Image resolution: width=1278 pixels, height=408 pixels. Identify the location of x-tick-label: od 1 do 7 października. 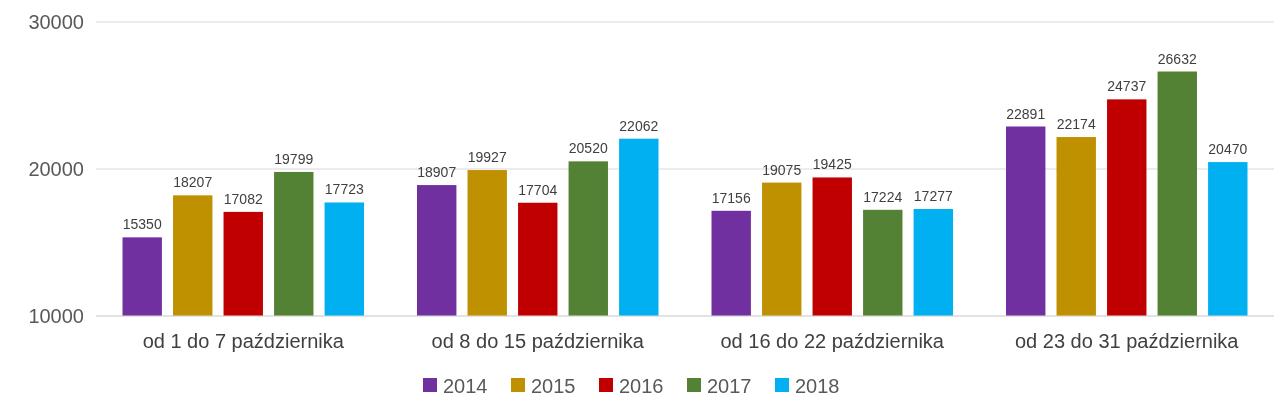
(243, 341).